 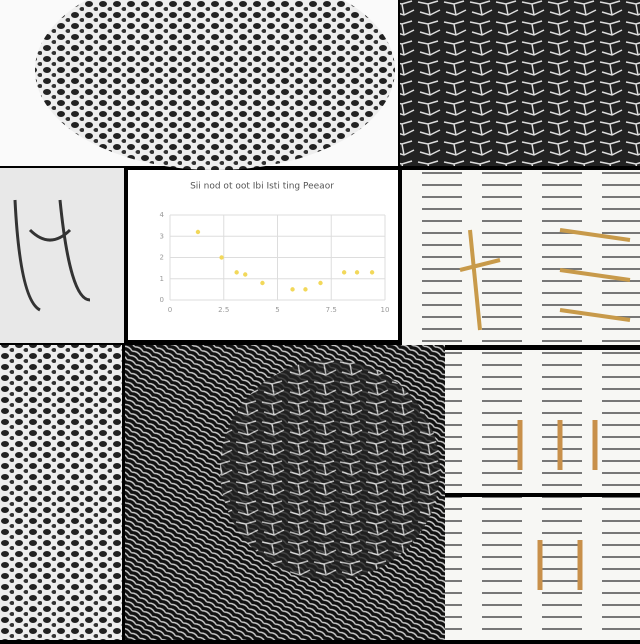 I want to click on y-tick-label: 1, so click(x=162, y=279).